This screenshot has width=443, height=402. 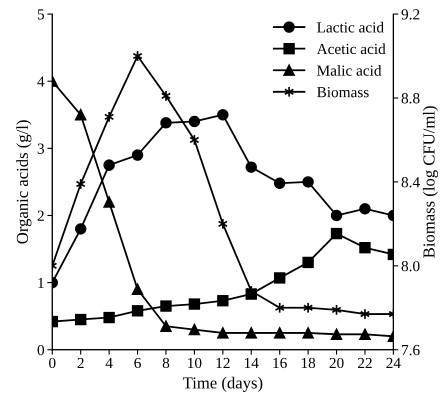 I want to click on x-tick-label: 24, so click(x=393, y=363).